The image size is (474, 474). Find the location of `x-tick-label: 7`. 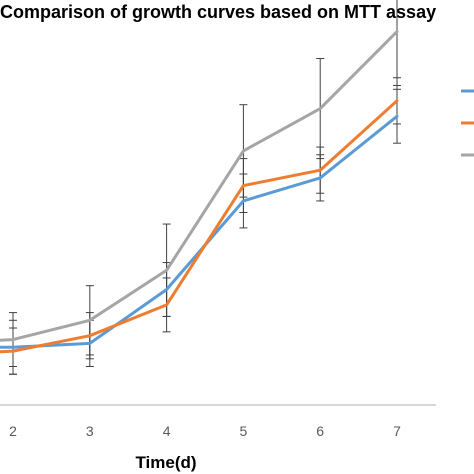

x-tick-label: 7 is located at coordinates (397, 431).